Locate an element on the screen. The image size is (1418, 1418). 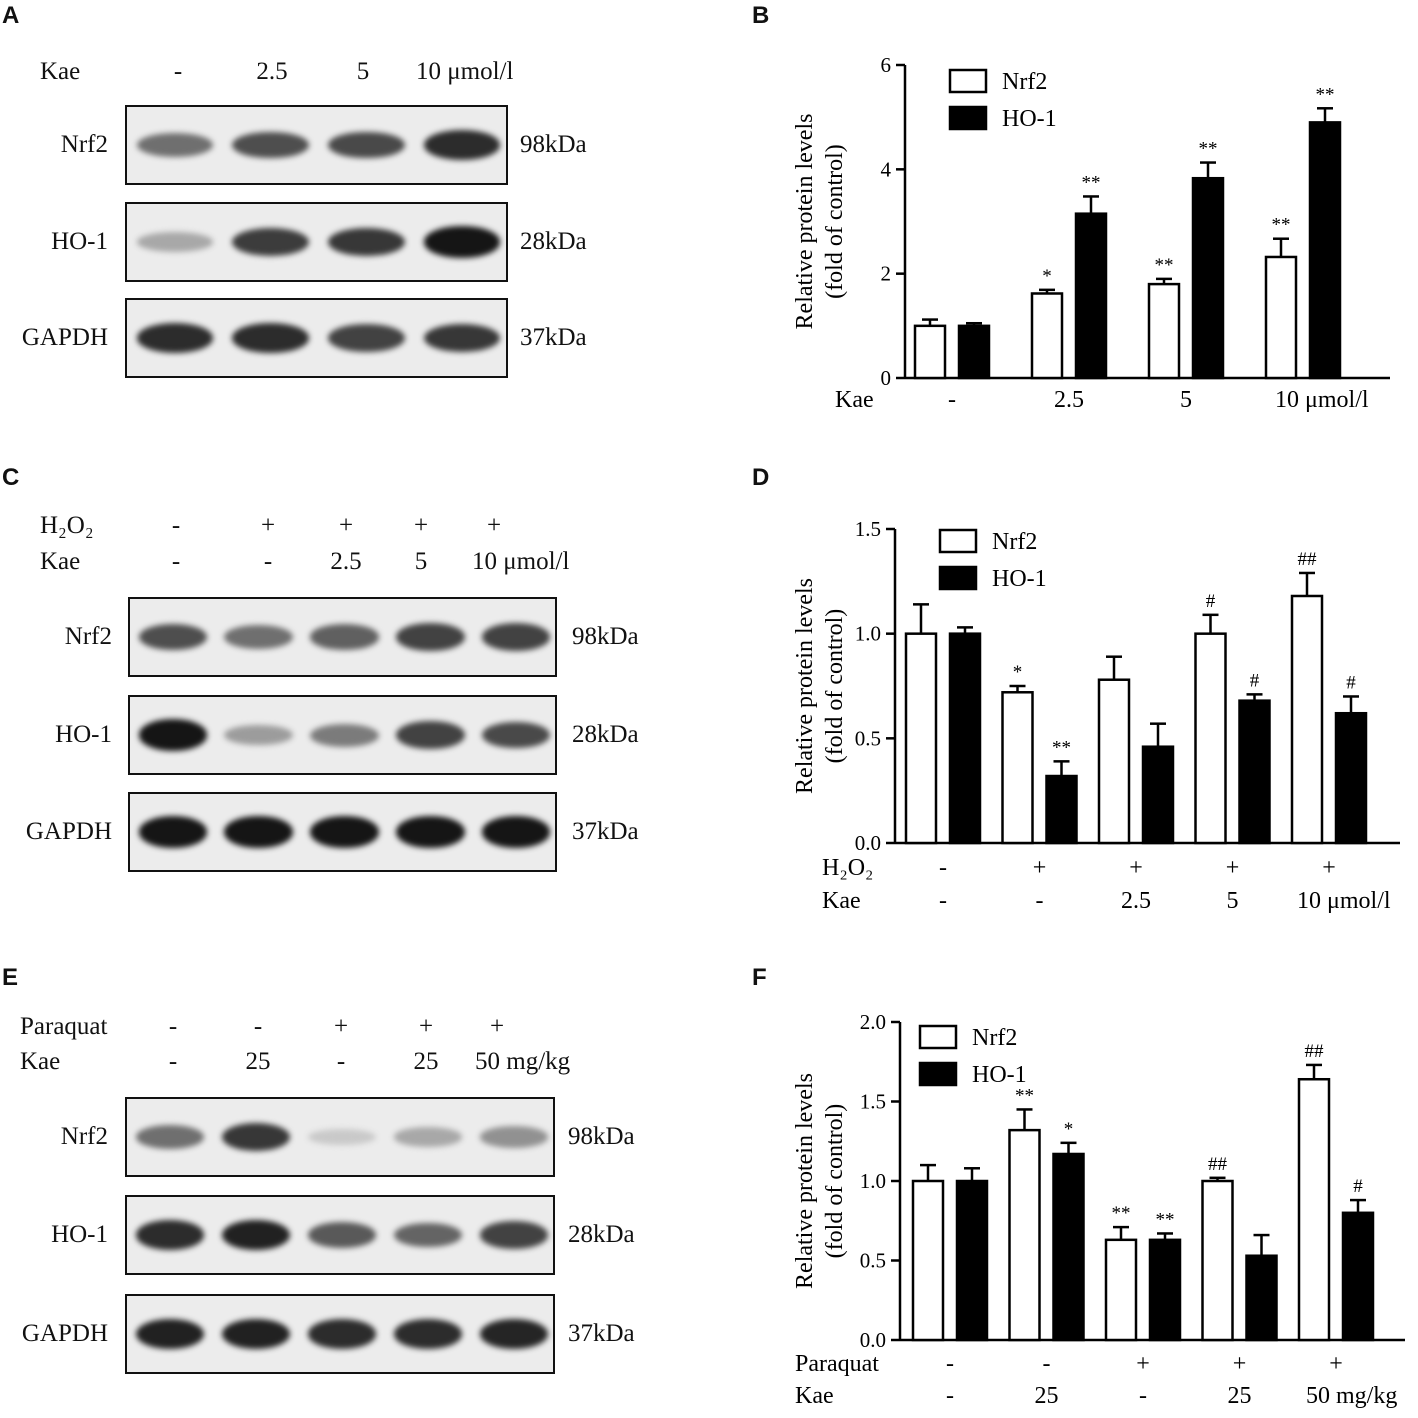
y-tick-label: 2 is located at coordinates (886, 274).